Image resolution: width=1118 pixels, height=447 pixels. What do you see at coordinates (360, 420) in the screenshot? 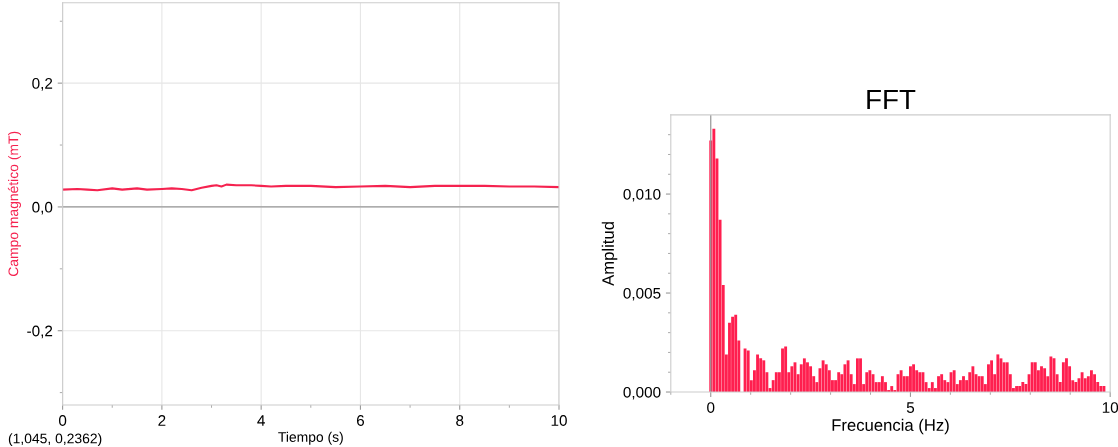
I see `x-tick-label: 6` at bounding box center [360, 420].